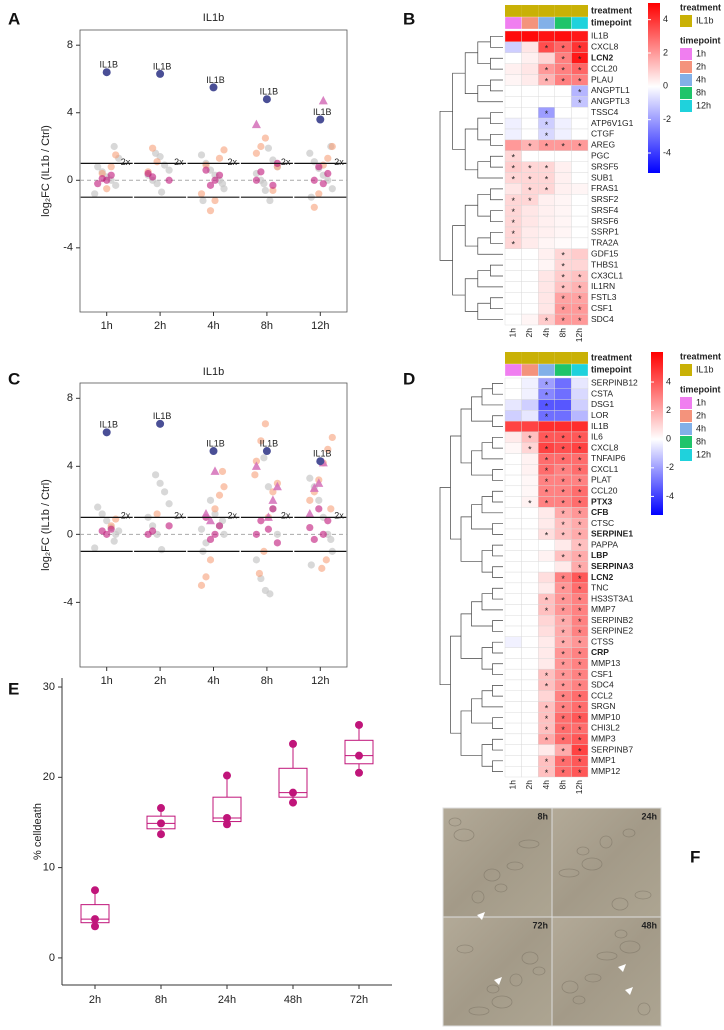 Image resolution: width=724 pixels, height=1030 pixels. What do you see at coordinates (600, 36) in the screenshot?
I see `row-label: IL1B` at bounding box center [600, 36].